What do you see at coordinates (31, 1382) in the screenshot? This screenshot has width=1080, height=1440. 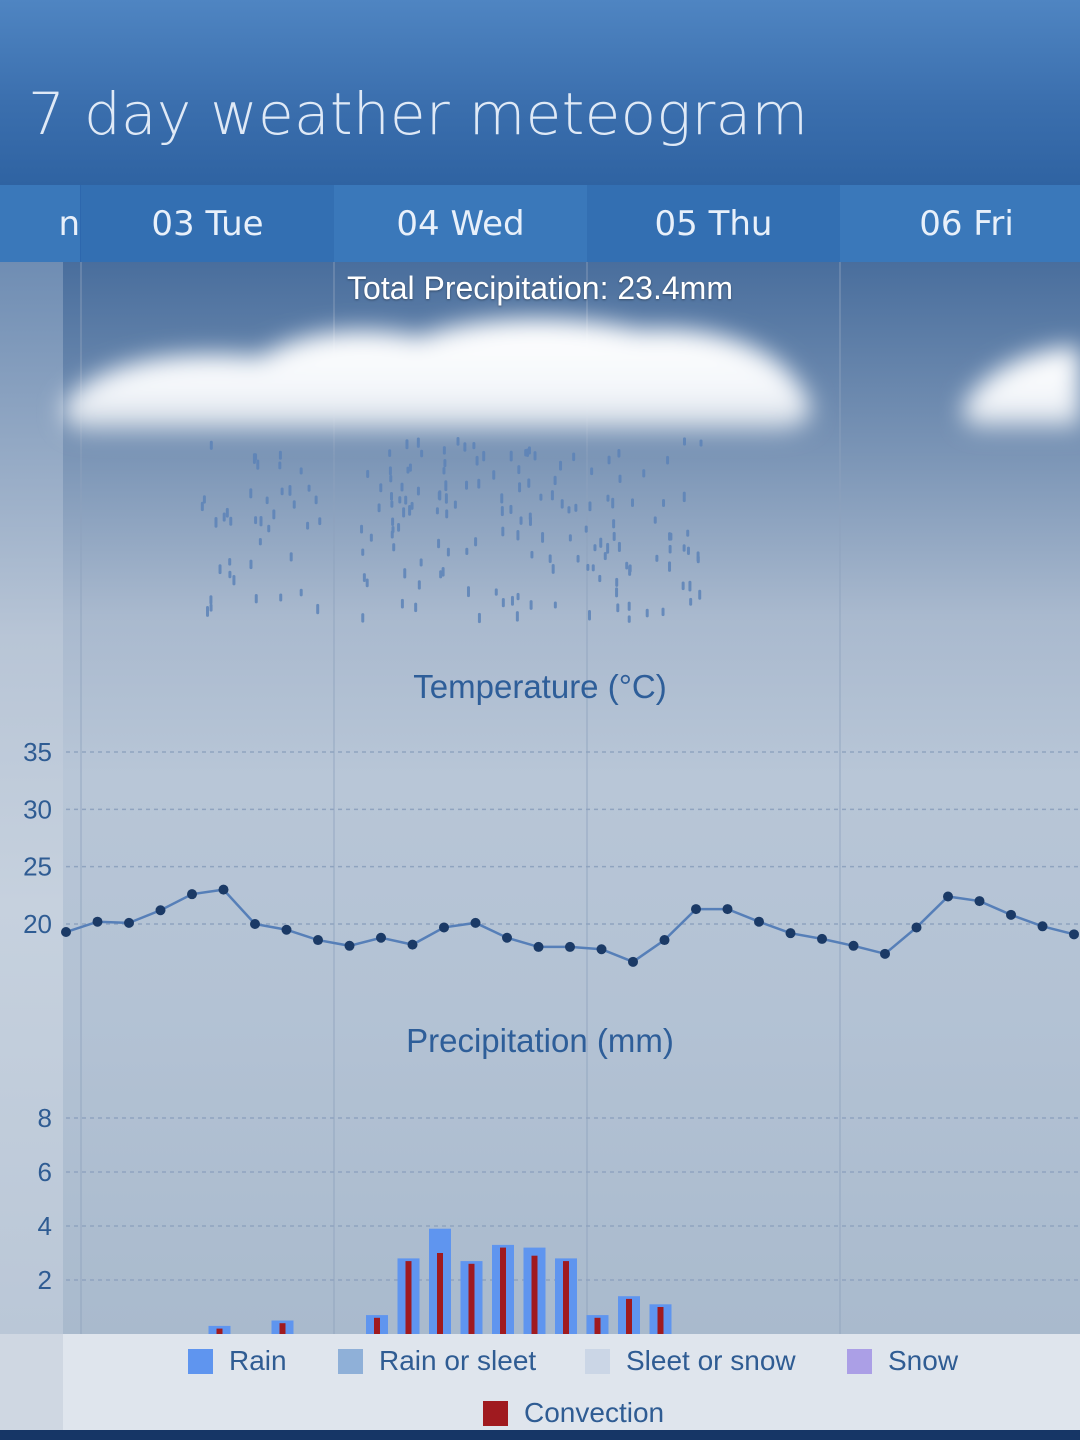 I see `legend-gutter` at bounding box center [31, 1382].